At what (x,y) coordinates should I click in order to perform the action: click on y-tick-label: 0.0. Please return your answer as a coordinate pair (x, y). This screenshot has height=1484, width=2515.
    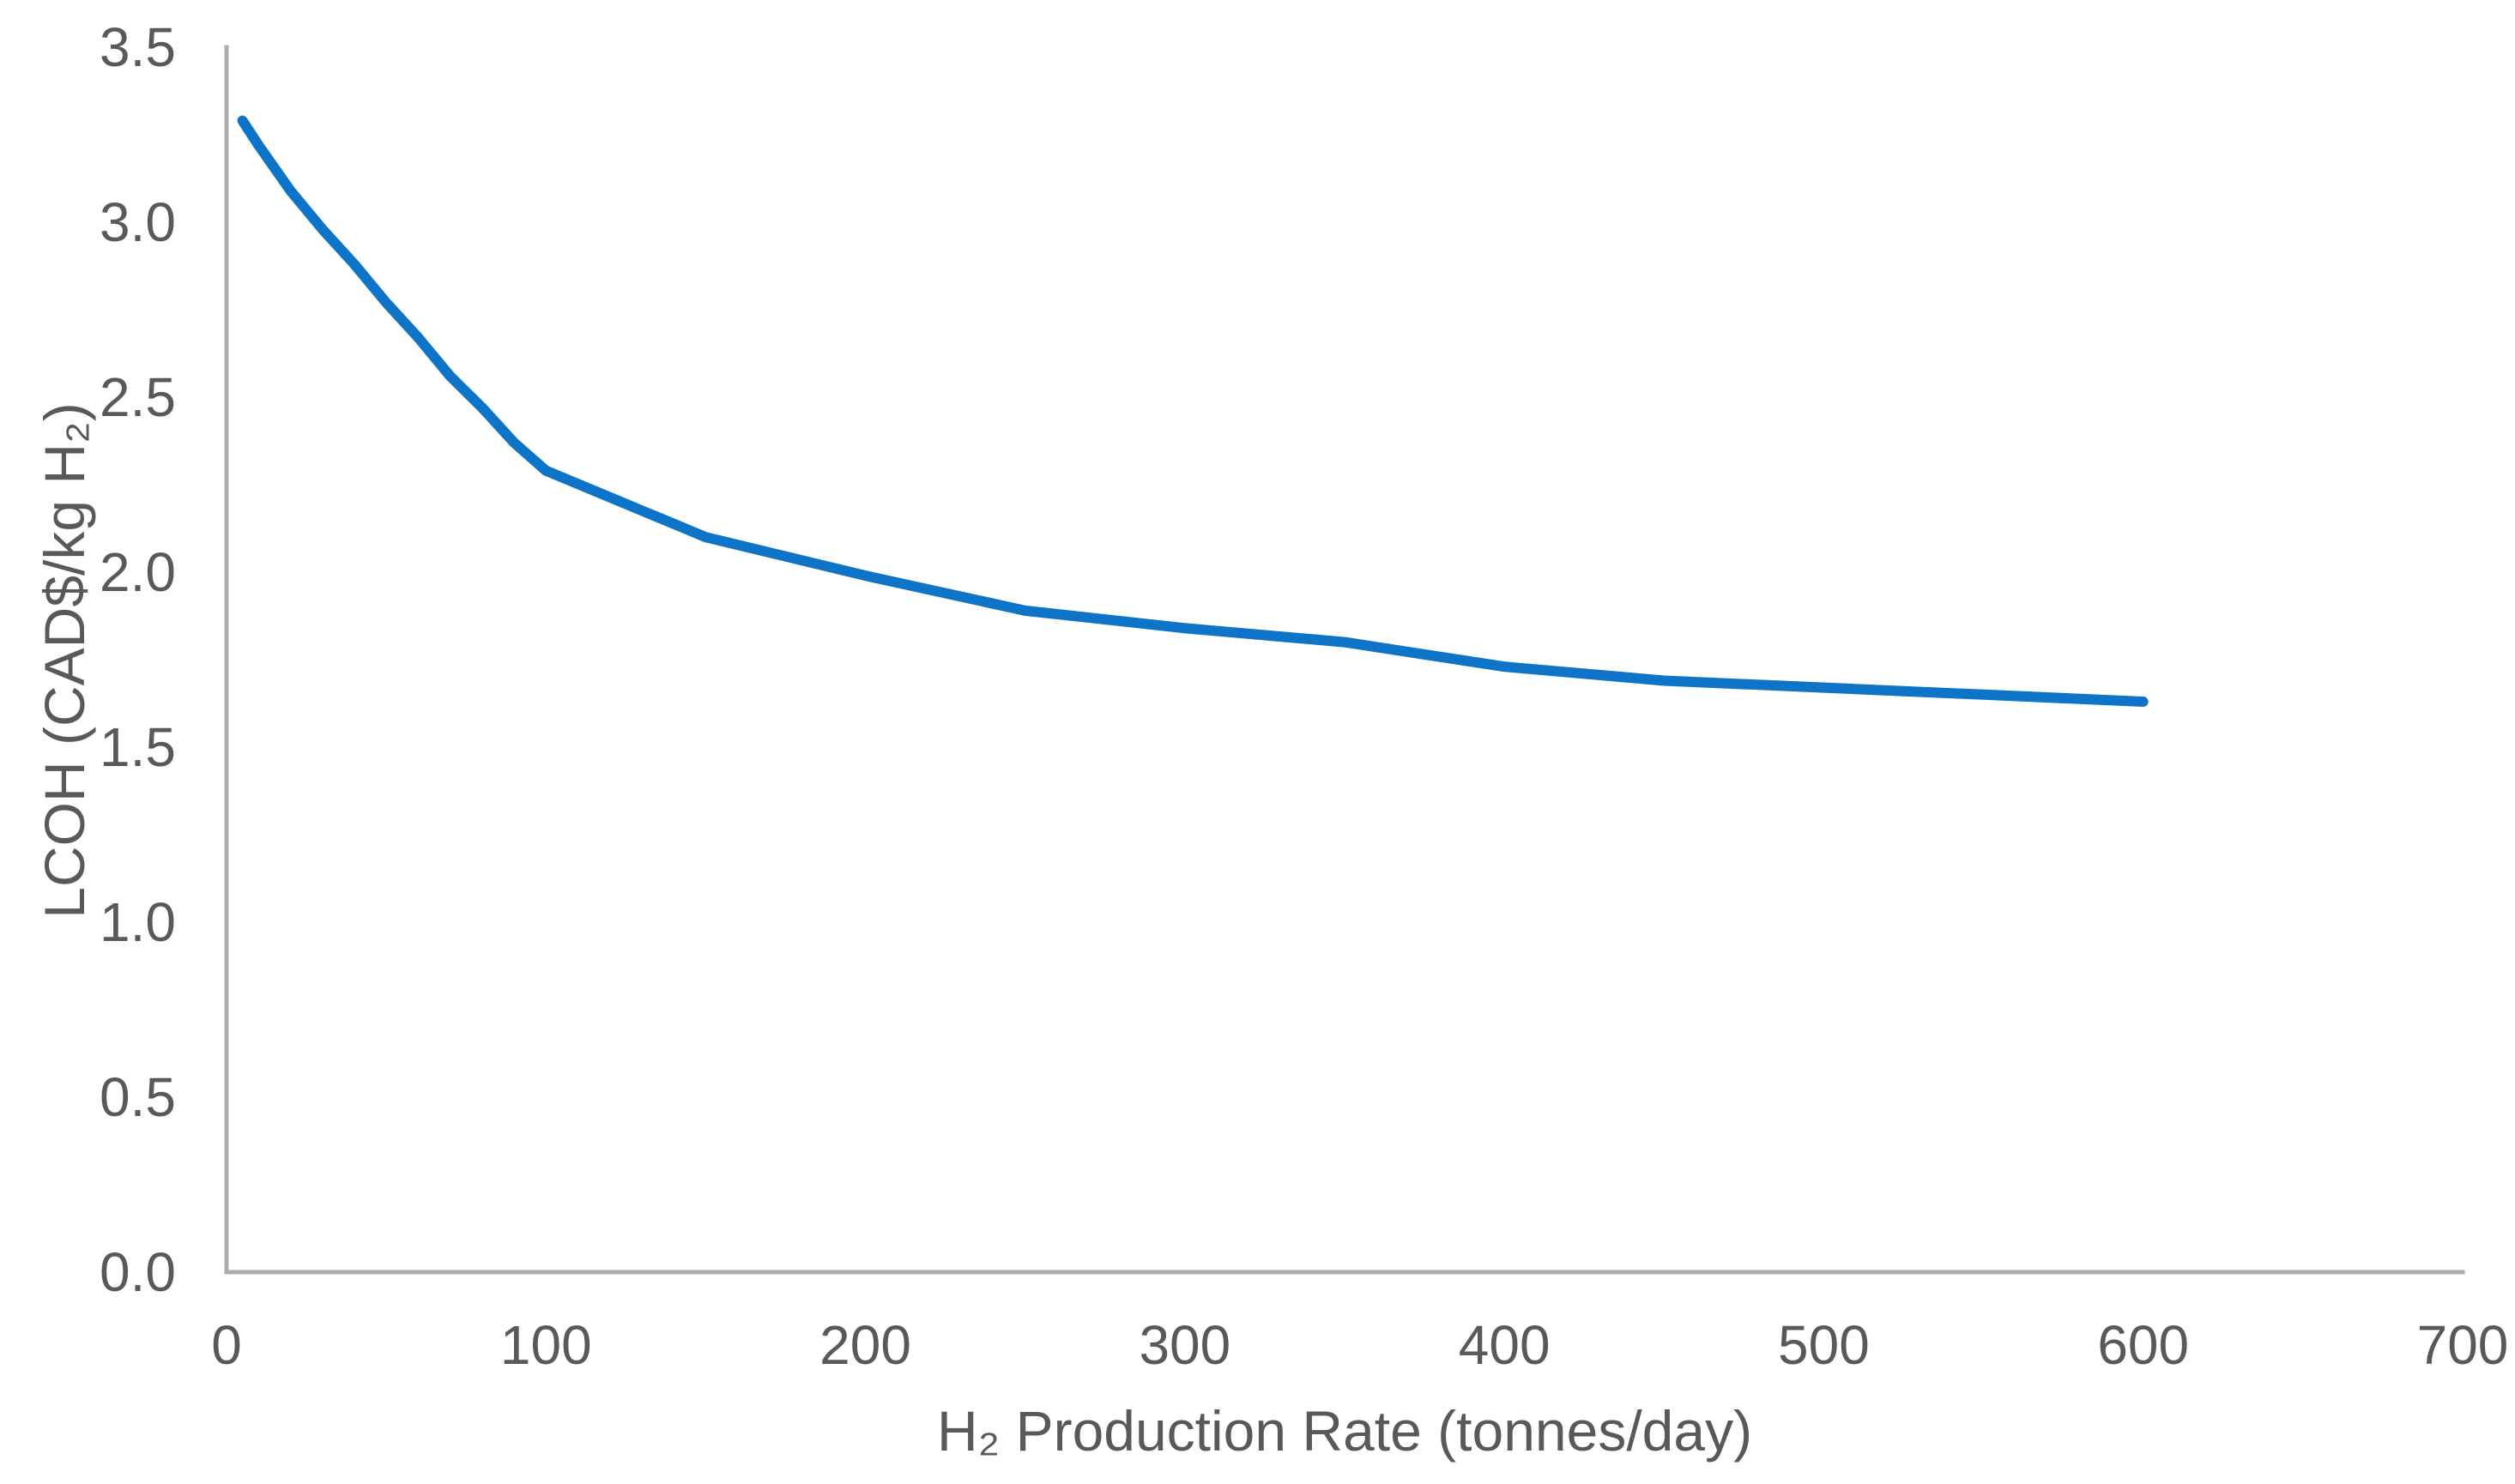
    Looking at the image, I should click on (138, 1272).